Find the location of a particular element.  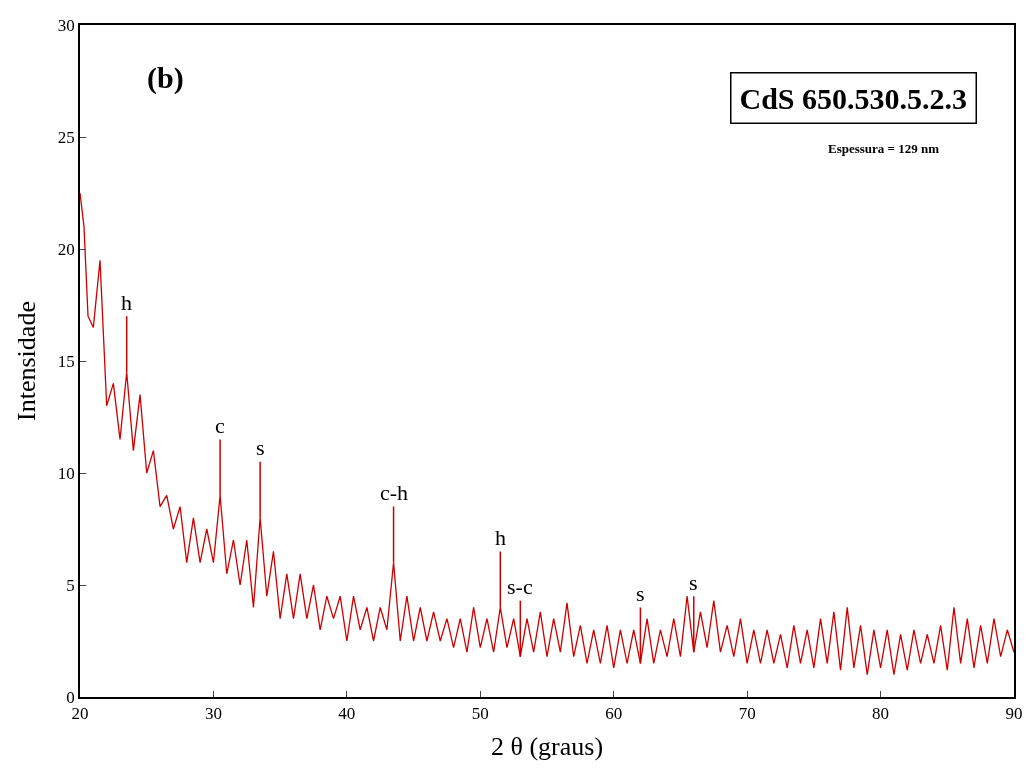

annotation: c is located at coordinates (220, 425).